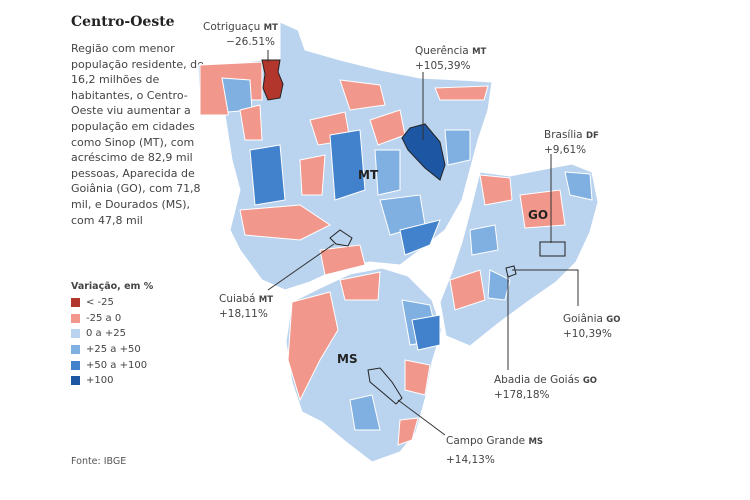 Image resolution: width=750 pixels, height=500 pixels. Describe the element at coordinates (341, 238) in the screenshot. I see `municipality-cuiaba` at that location.